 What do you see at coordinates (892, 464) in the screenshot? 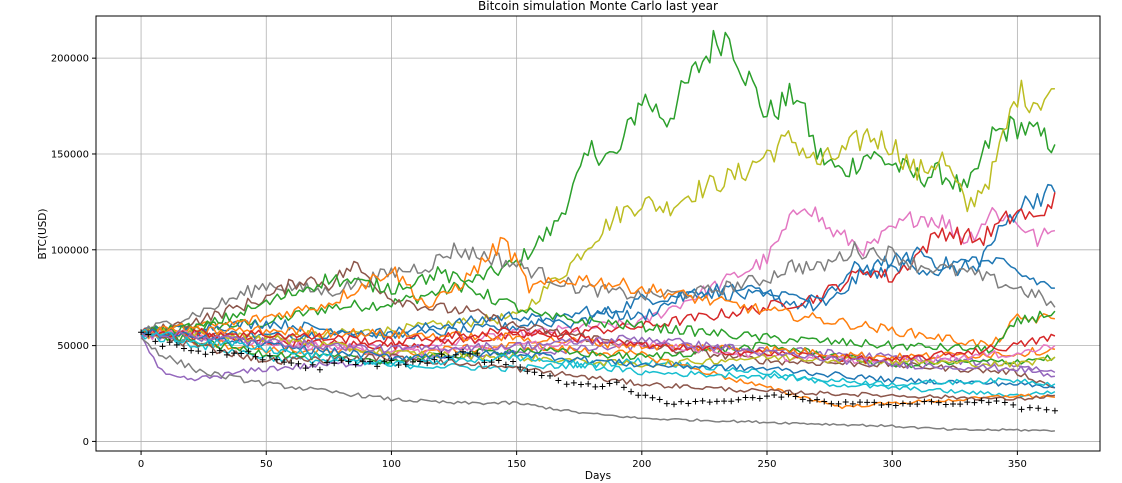
I see `x-tick-label: 300` at bounding box center [892, 464].